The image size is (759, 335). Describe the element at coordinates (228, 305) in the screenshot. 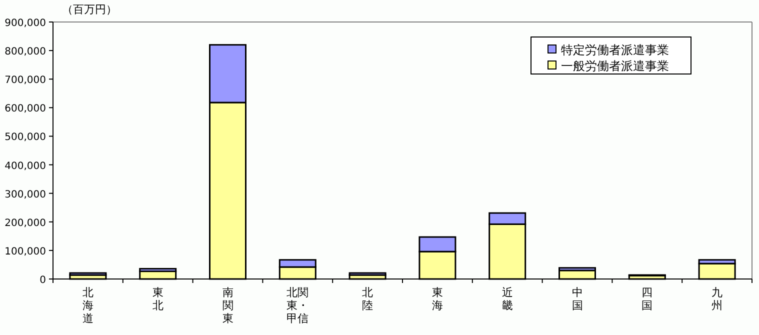

I see `x-tick-label: 南関東` at that location.